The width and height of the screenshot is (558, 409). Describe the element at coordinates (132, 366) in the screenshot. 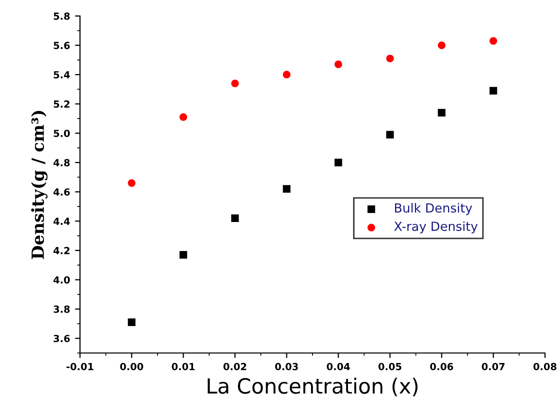

I see `x-tick-label: 0.00` at that location.